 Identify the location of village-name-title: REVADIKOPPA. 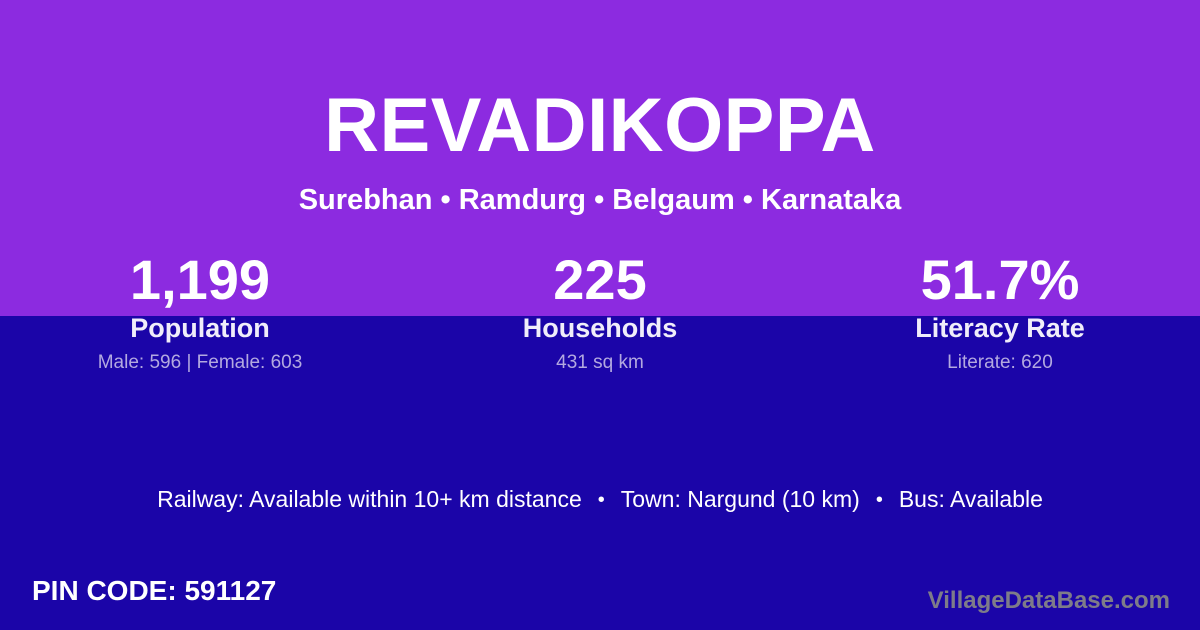
(600, 125).